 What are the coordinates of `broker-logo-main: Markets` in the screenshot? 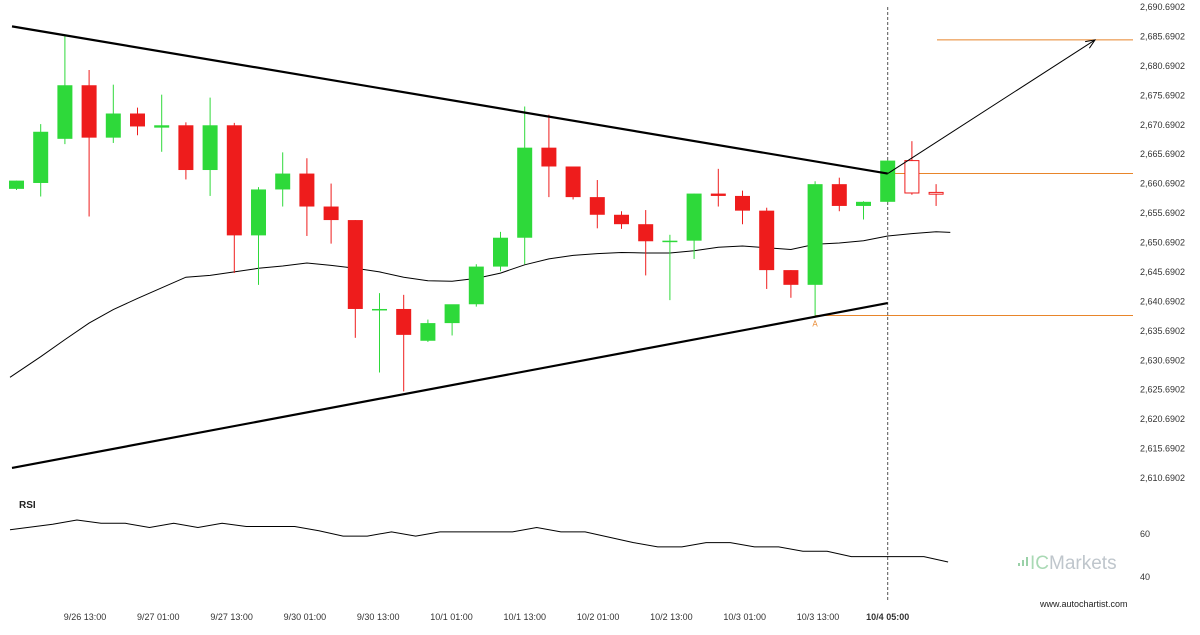 It's located at (1083, 563).